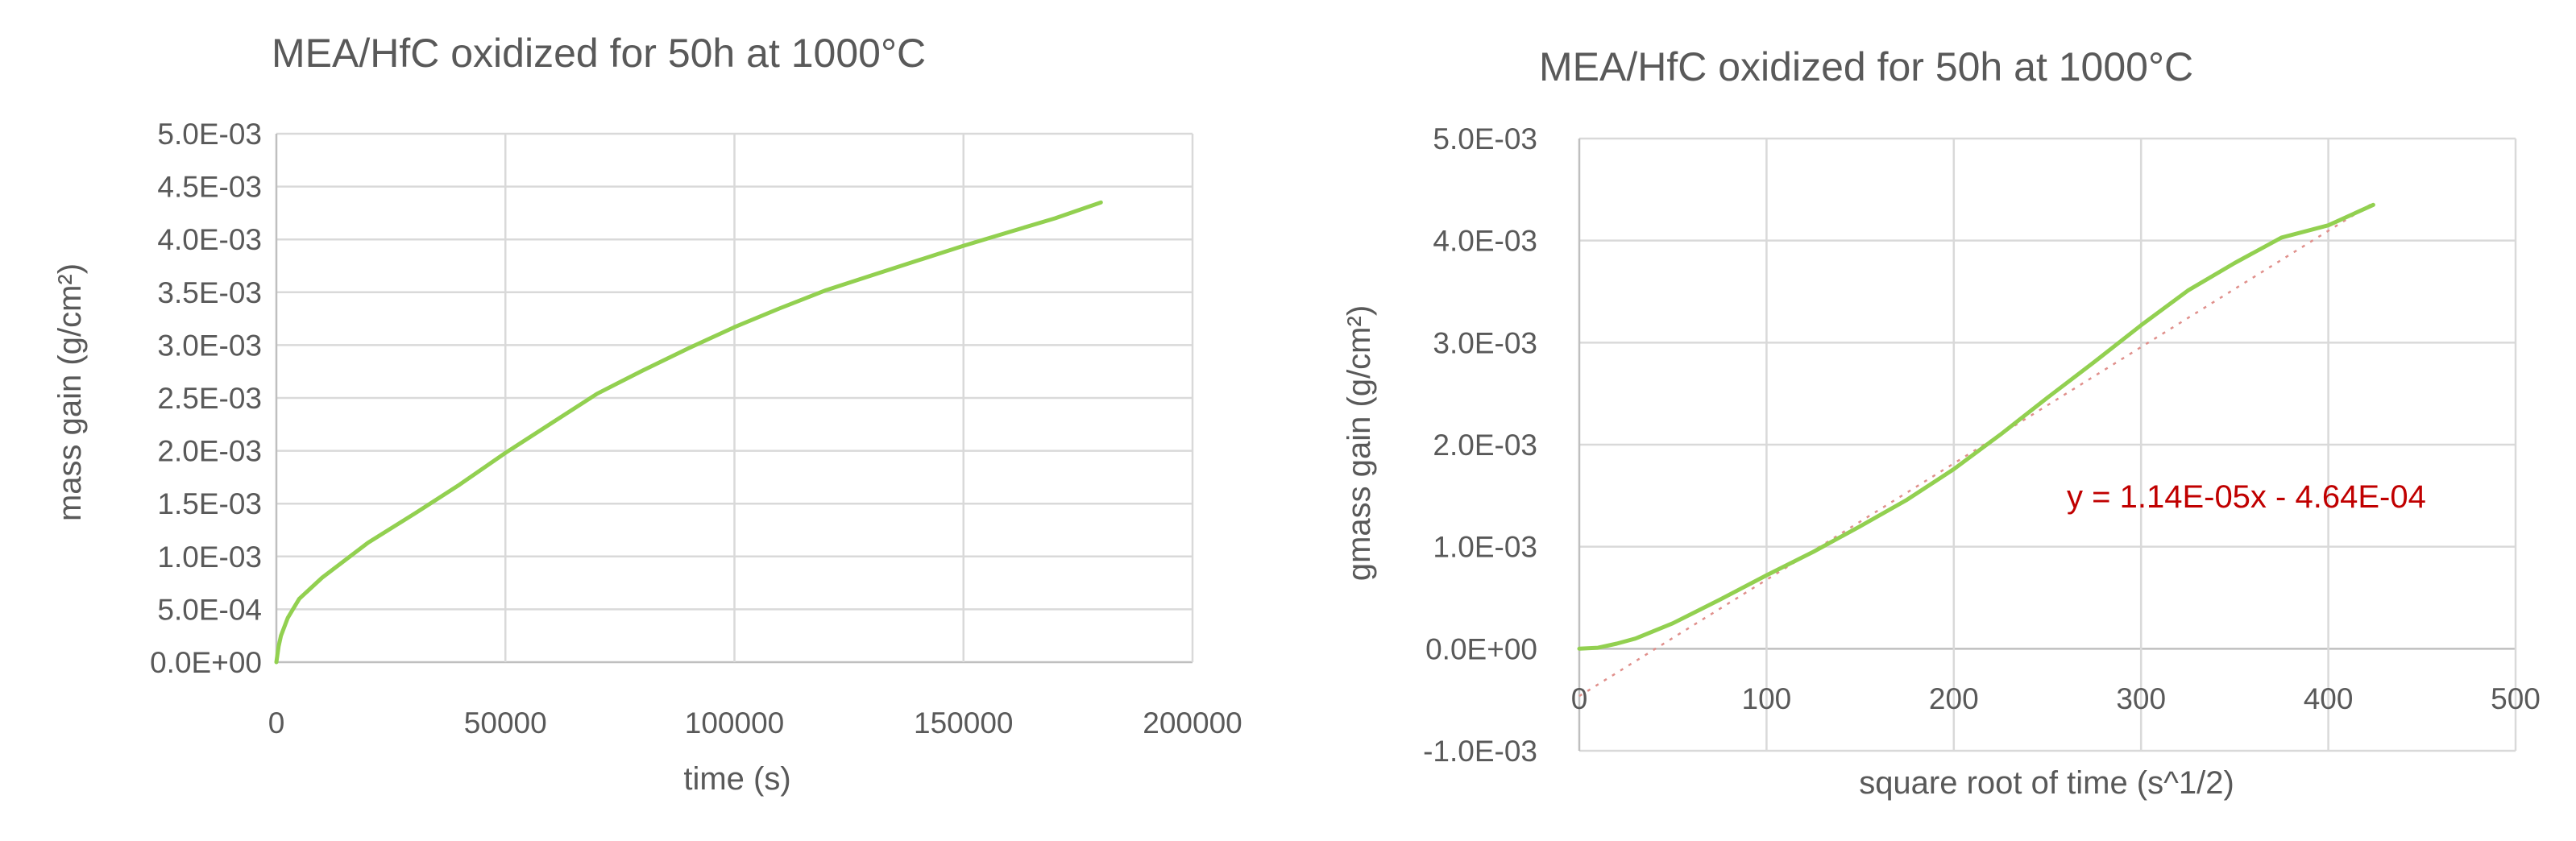 Image resolution: width=2576 pixels, height=841 pixels. What do you see at coordinates (1866, 66) in the screenshot?
I see `chart-2-title: MEA/HfC oxidized for 50h at 1000°C` at bounding box center [1866, 66].